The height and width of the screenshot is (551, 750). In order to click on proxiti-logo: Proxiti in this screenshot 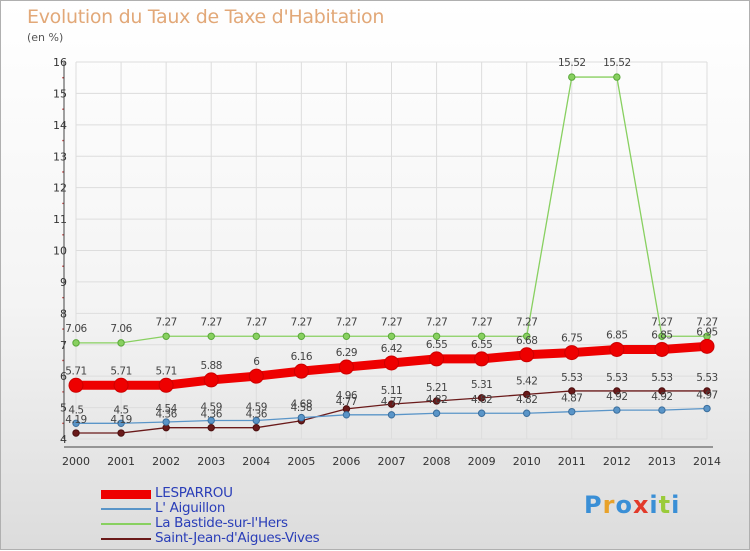, I will do `click(632, 505)`.